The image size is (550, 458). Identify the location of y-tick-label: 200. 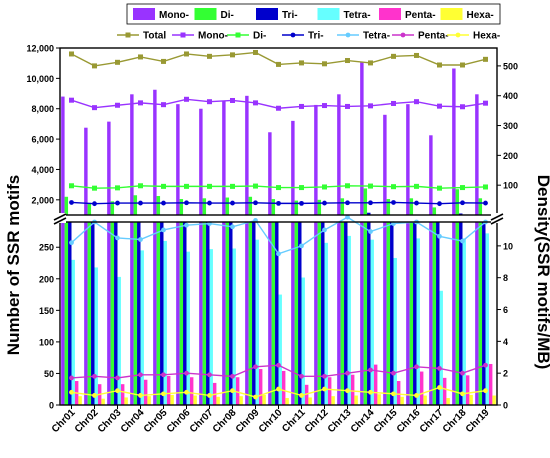
(46, 279).